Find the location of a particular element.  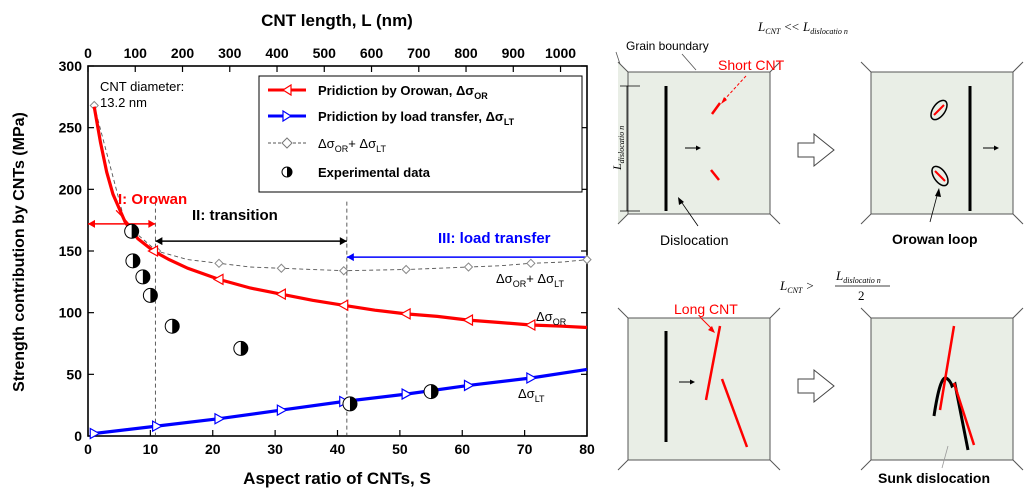

grain-boundary-label: Grain boundary is located at coordinates (667, 46).